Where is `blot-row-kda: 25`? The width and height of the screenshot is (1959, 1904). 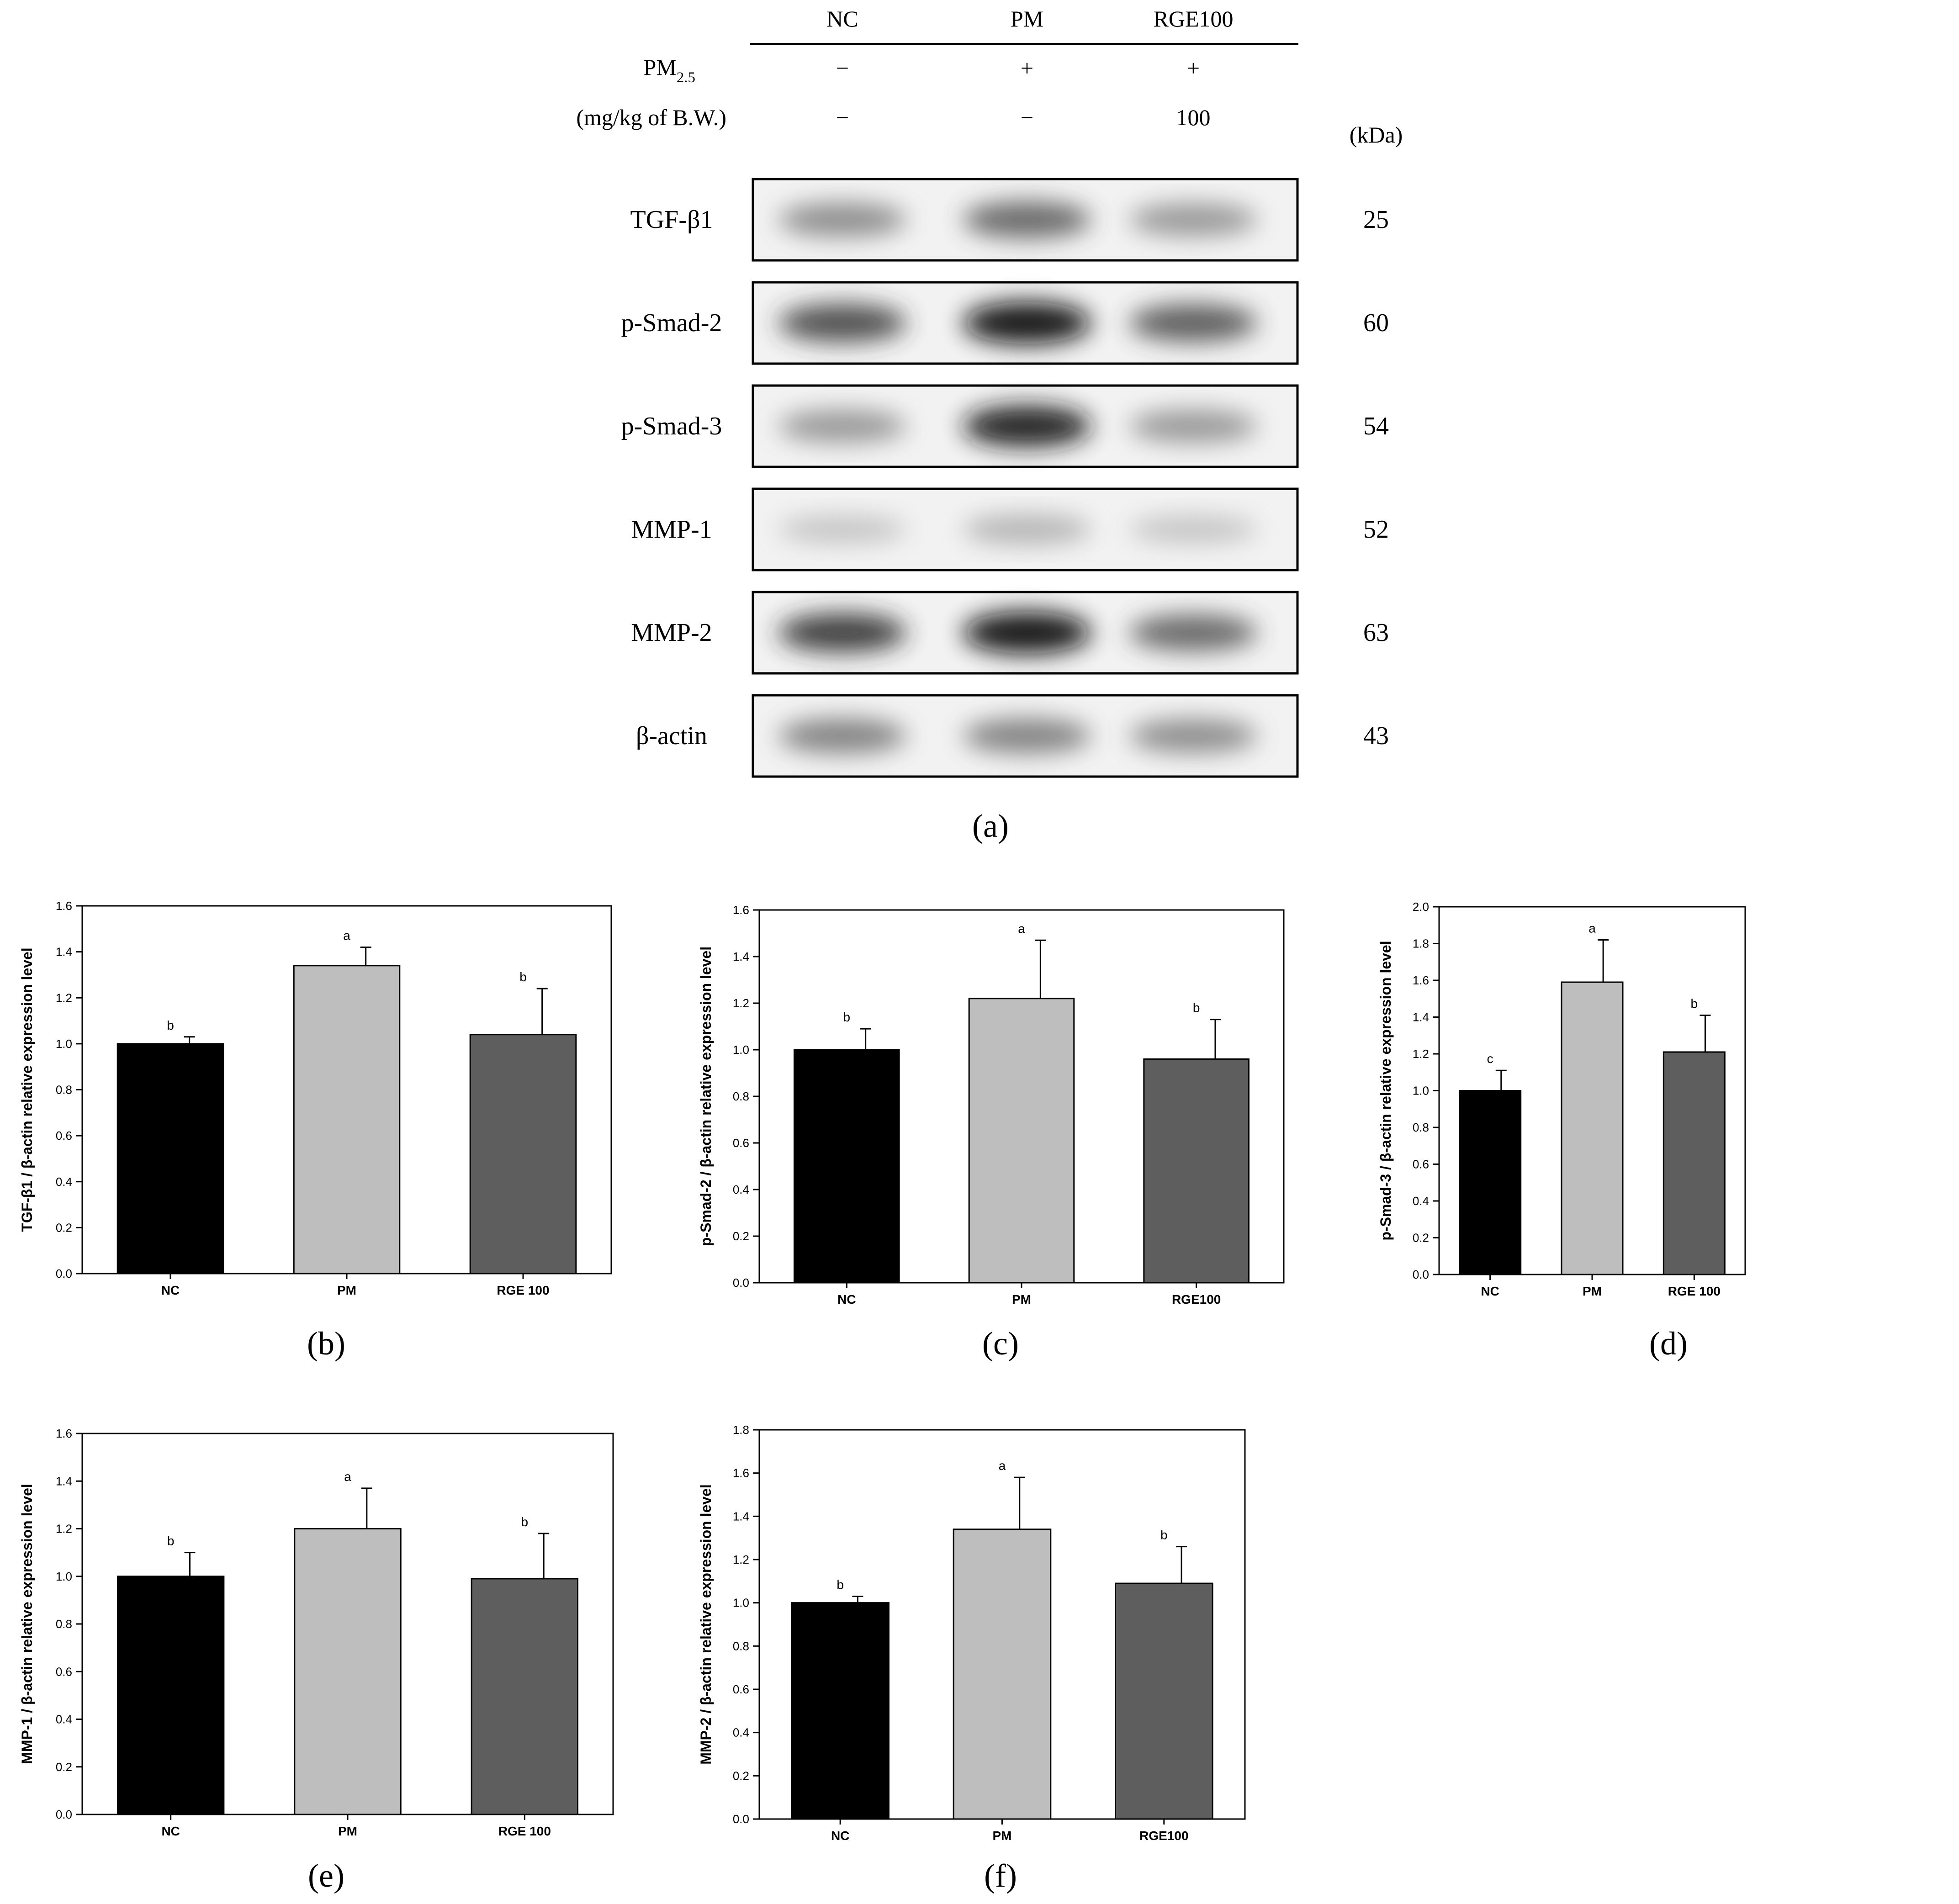 blot-row-kda: 25 is located at coordinates (1376, 220).